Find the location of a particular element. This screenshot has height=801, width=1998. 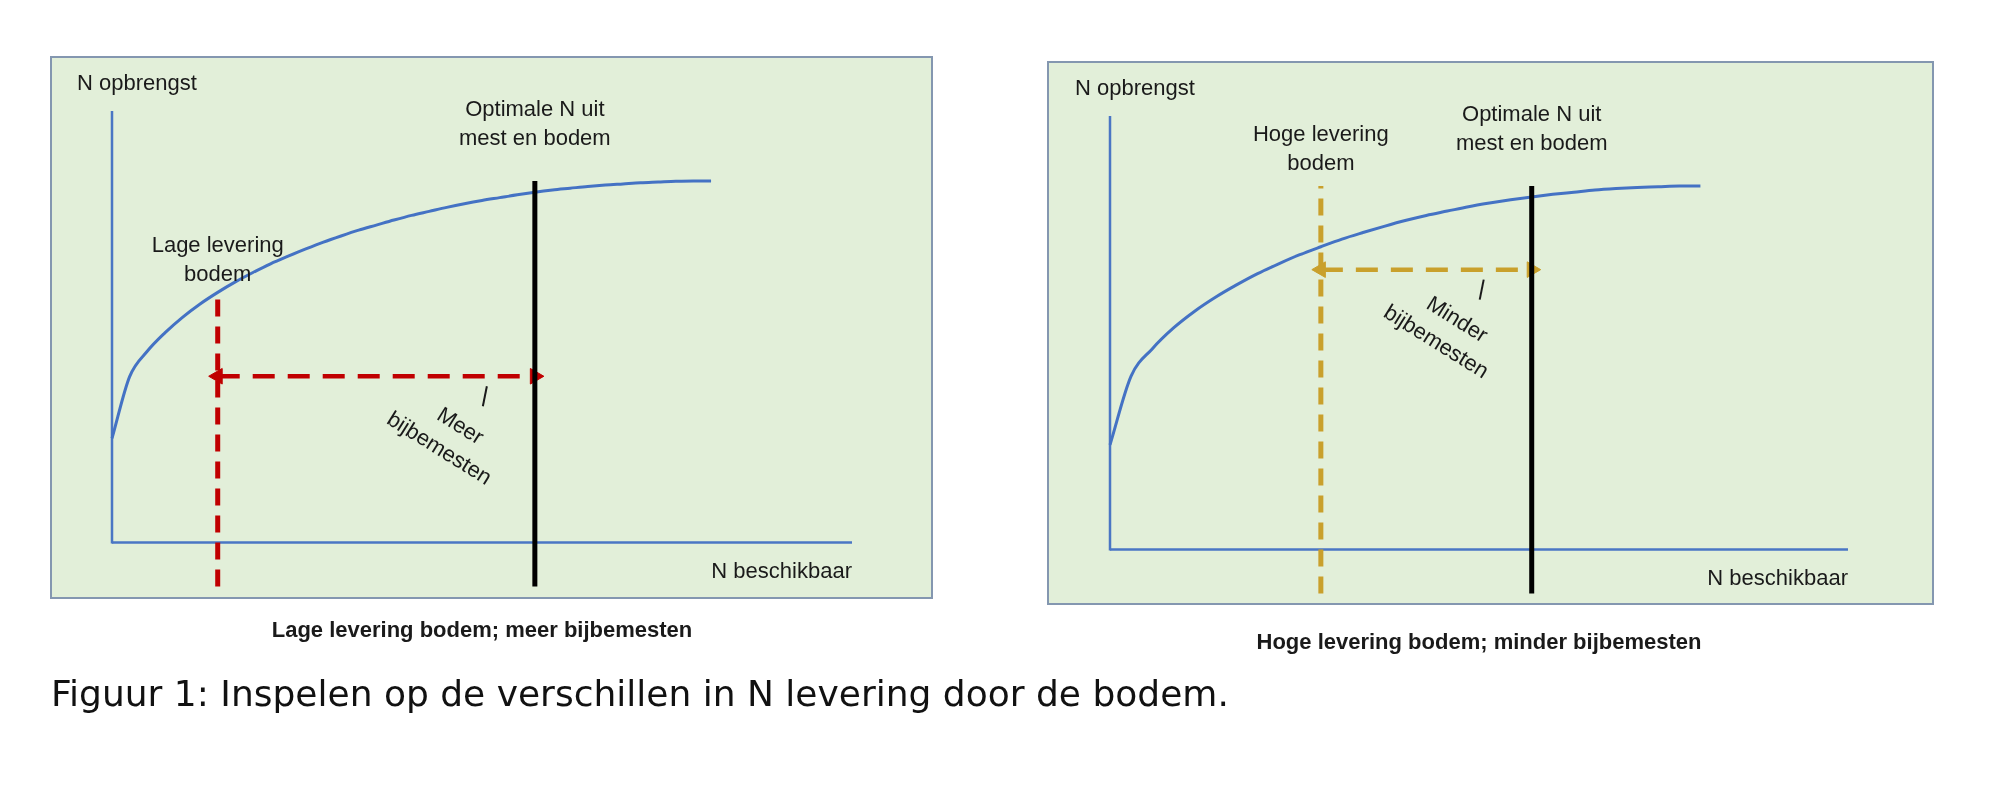

text: Hoge levering bodem is located at coordinates (1320, 148).